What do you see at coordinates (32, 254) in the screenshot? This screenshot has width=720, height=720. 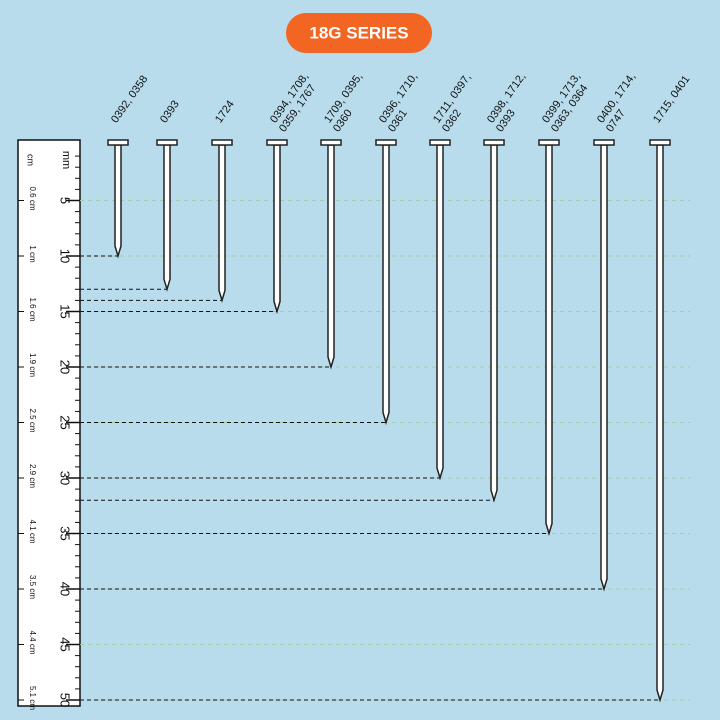 I see `y-alt-tick-label: 1 cm` at bounding box center [32, 254].